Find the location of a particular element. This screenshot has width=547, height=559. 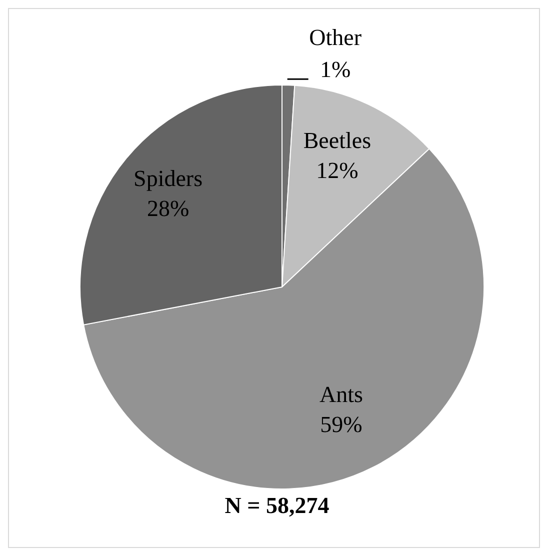

slice-label: Spiders is located at coordinates (168, 178).